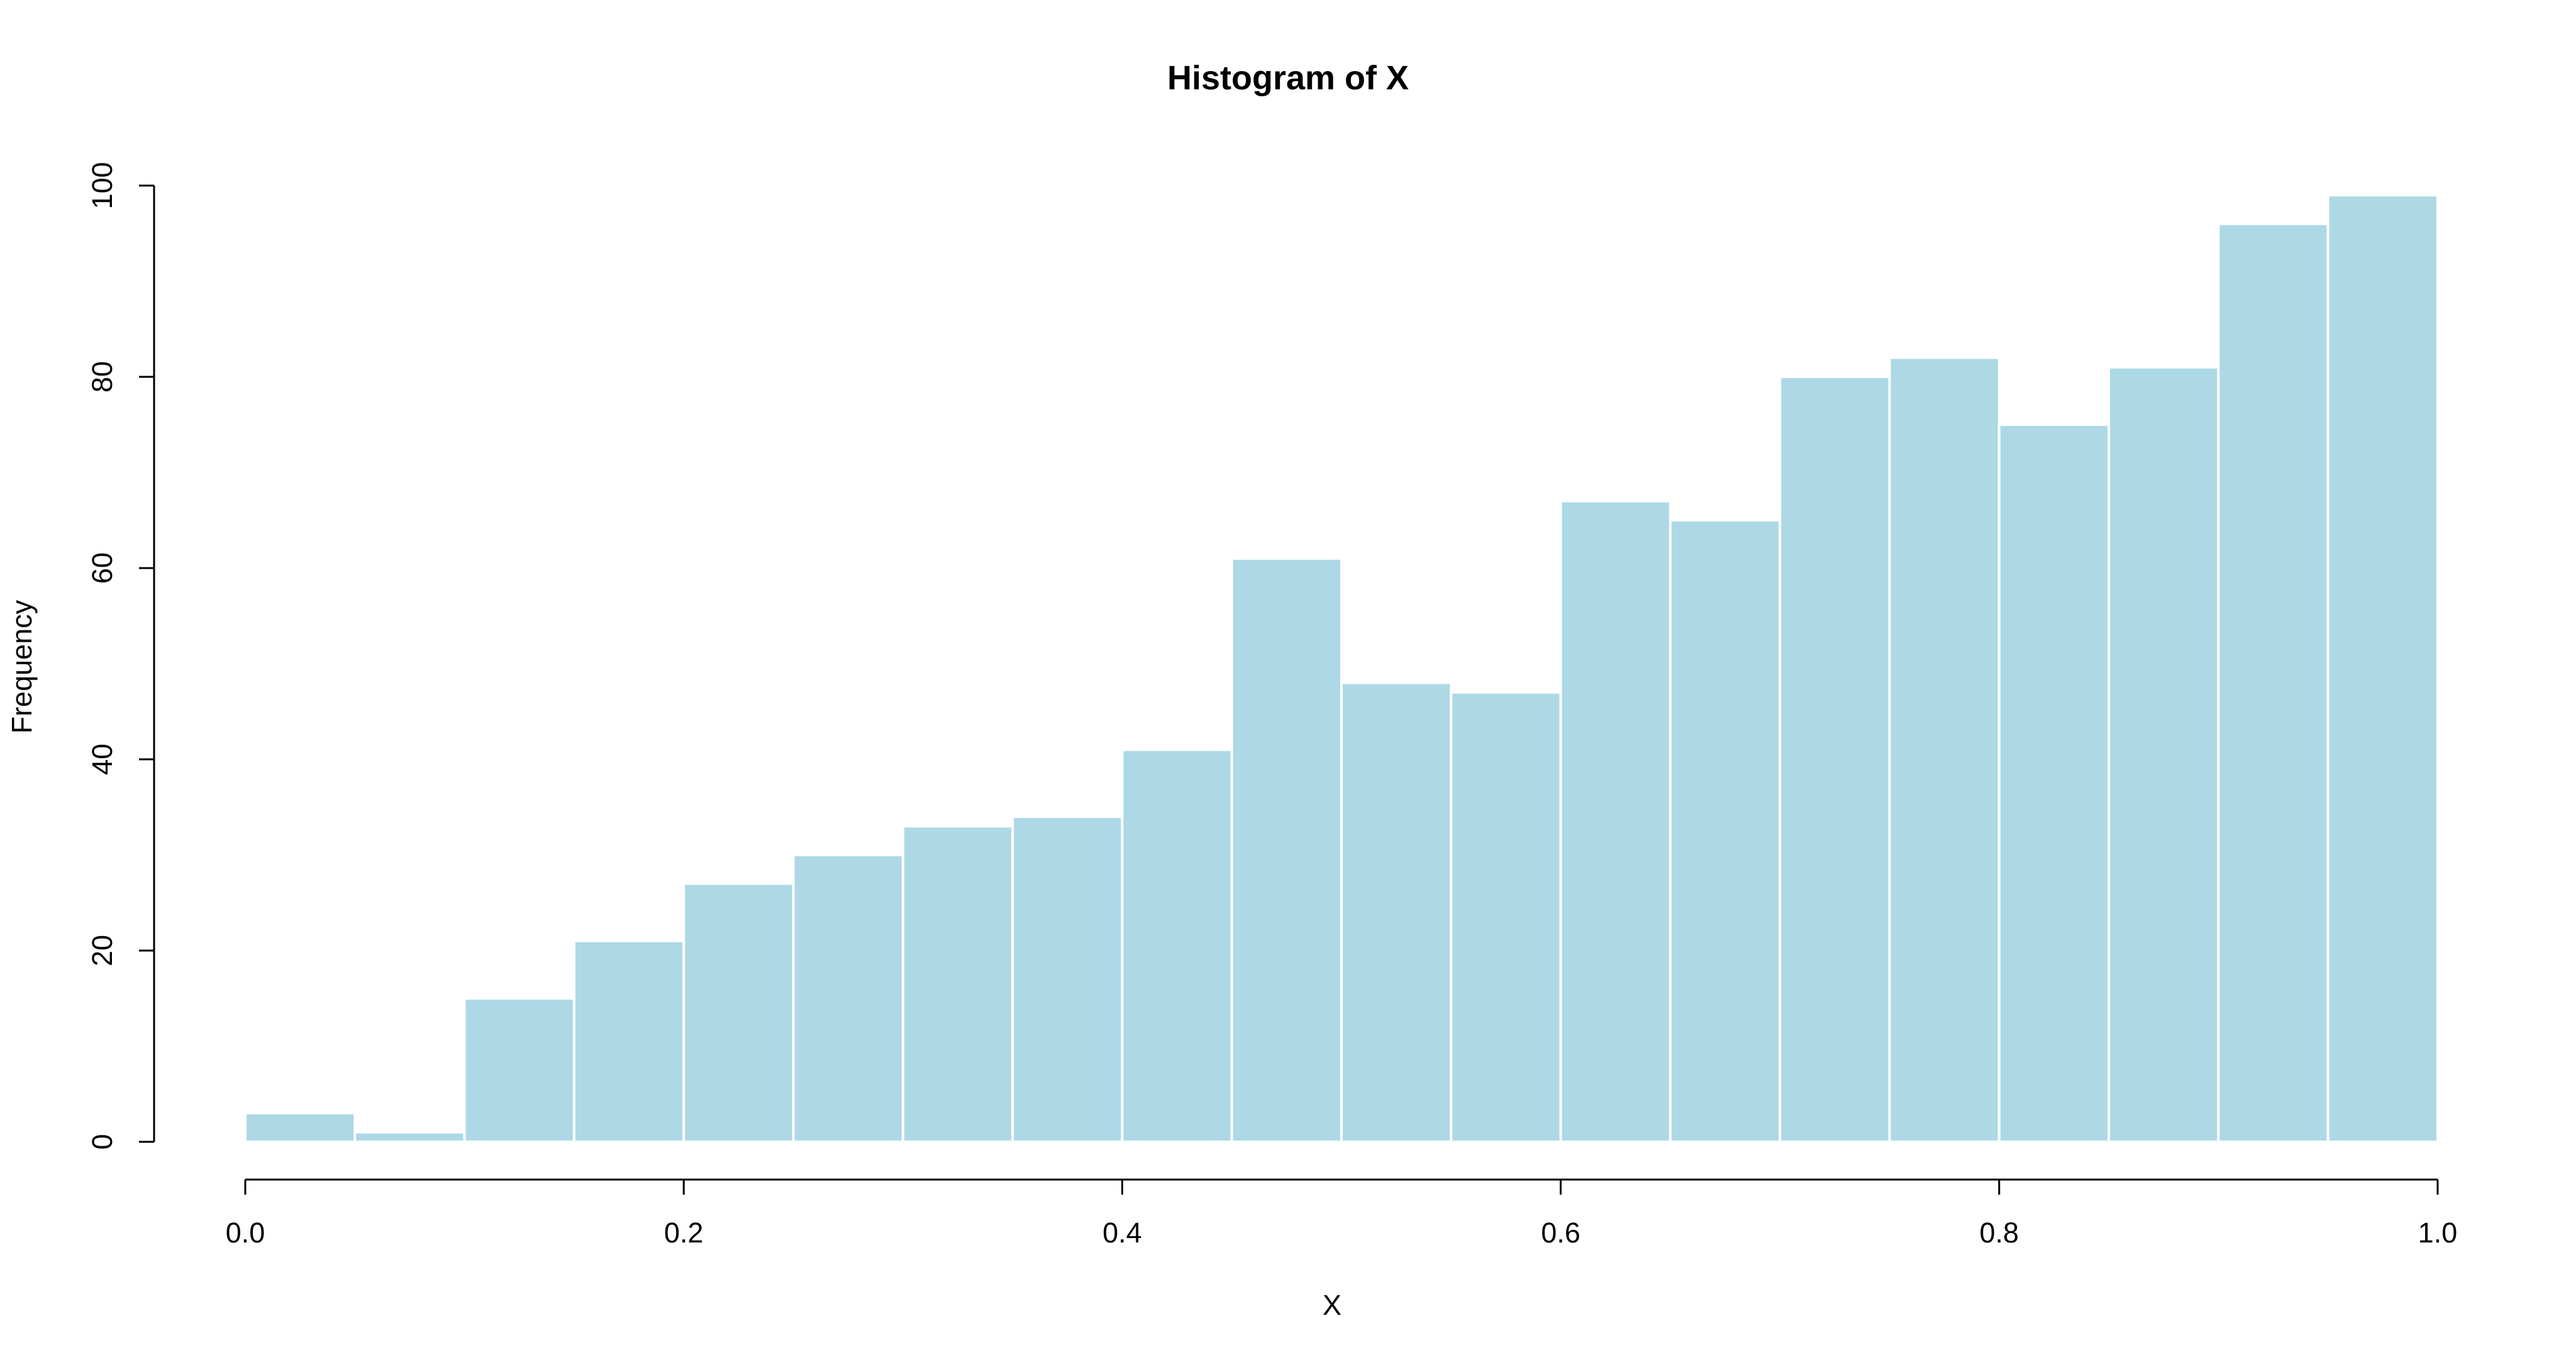 This screenshot has width=2576, height=1362. What do you see at coordinates (22, 667) in the screenshot?
I see `y-axis-label: Frequency` at bounding box center [22, 667].